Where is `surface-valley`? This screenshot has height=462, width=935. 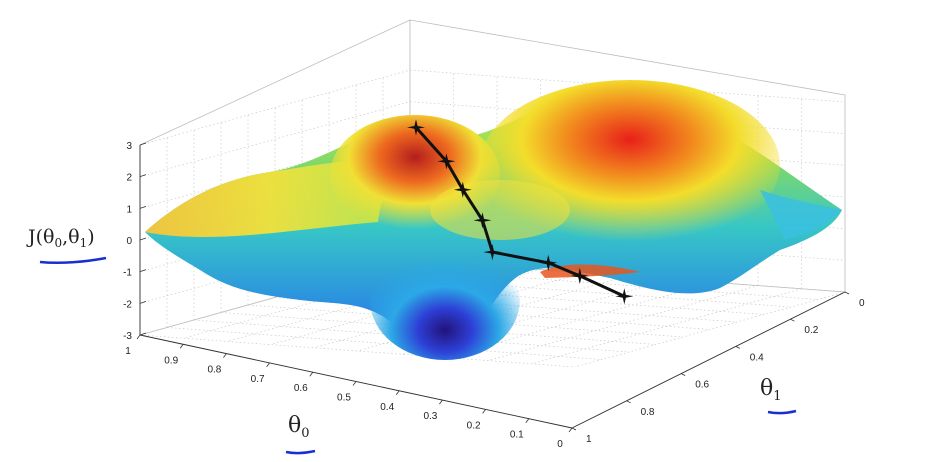
surface-valley is located at coordinates (445, 300).